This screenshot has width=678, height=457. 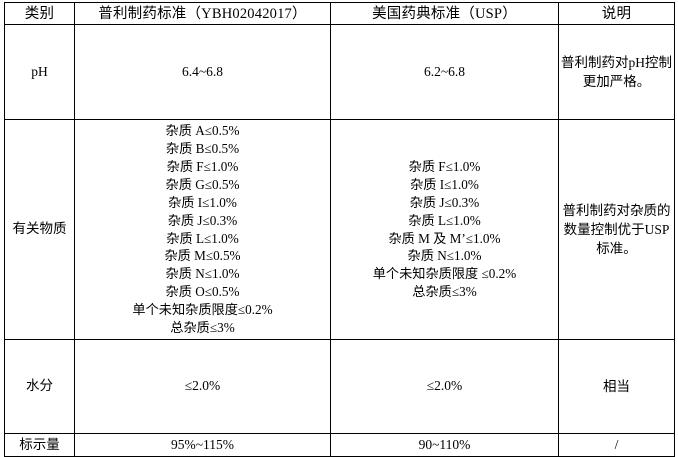 What do you see at coordinates (39, 72) in the screenshot?
I see `row-category-ph: pH` at bounding box center [39, 72].